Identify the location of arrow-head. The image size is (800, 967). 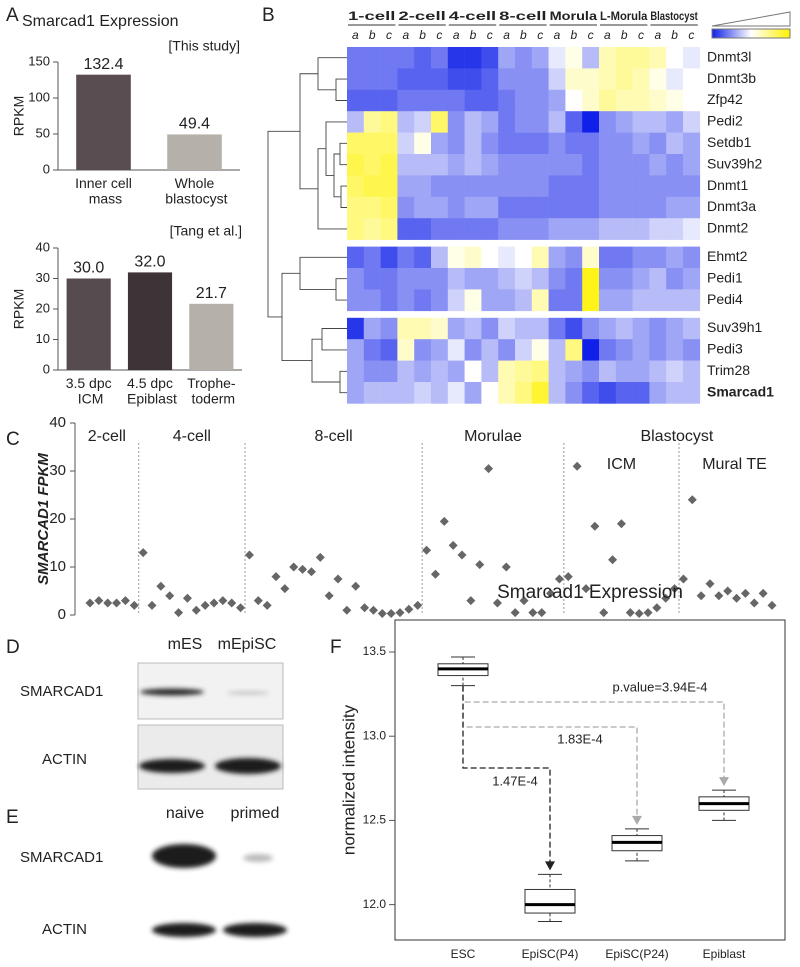
(550, 866).